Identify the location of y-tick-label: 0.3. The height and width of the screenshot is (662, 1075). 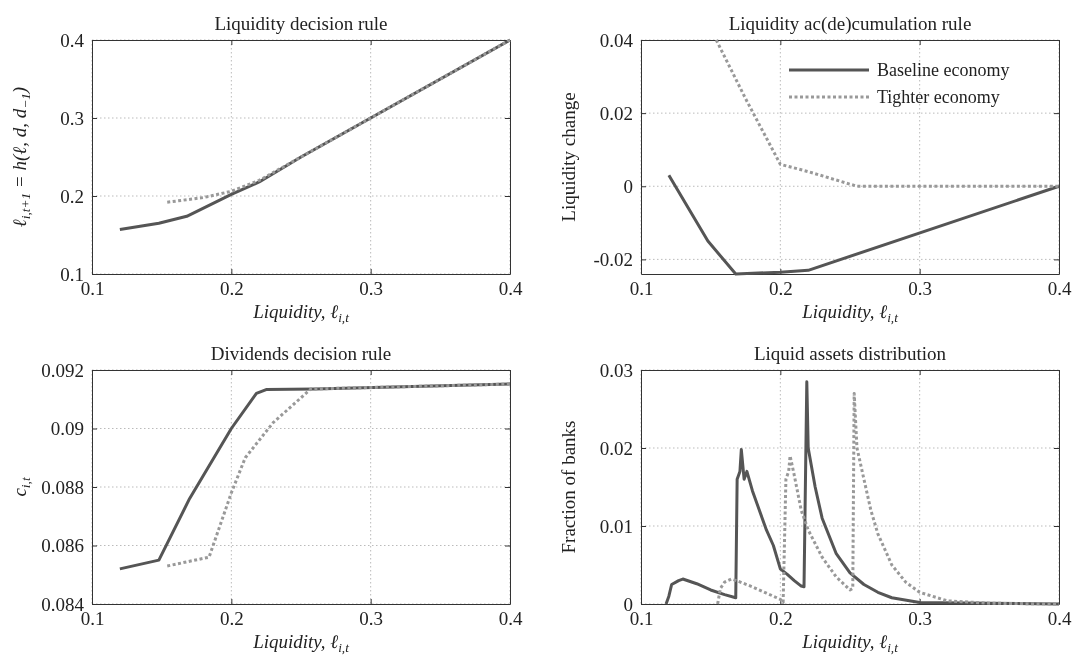
(72, 118).